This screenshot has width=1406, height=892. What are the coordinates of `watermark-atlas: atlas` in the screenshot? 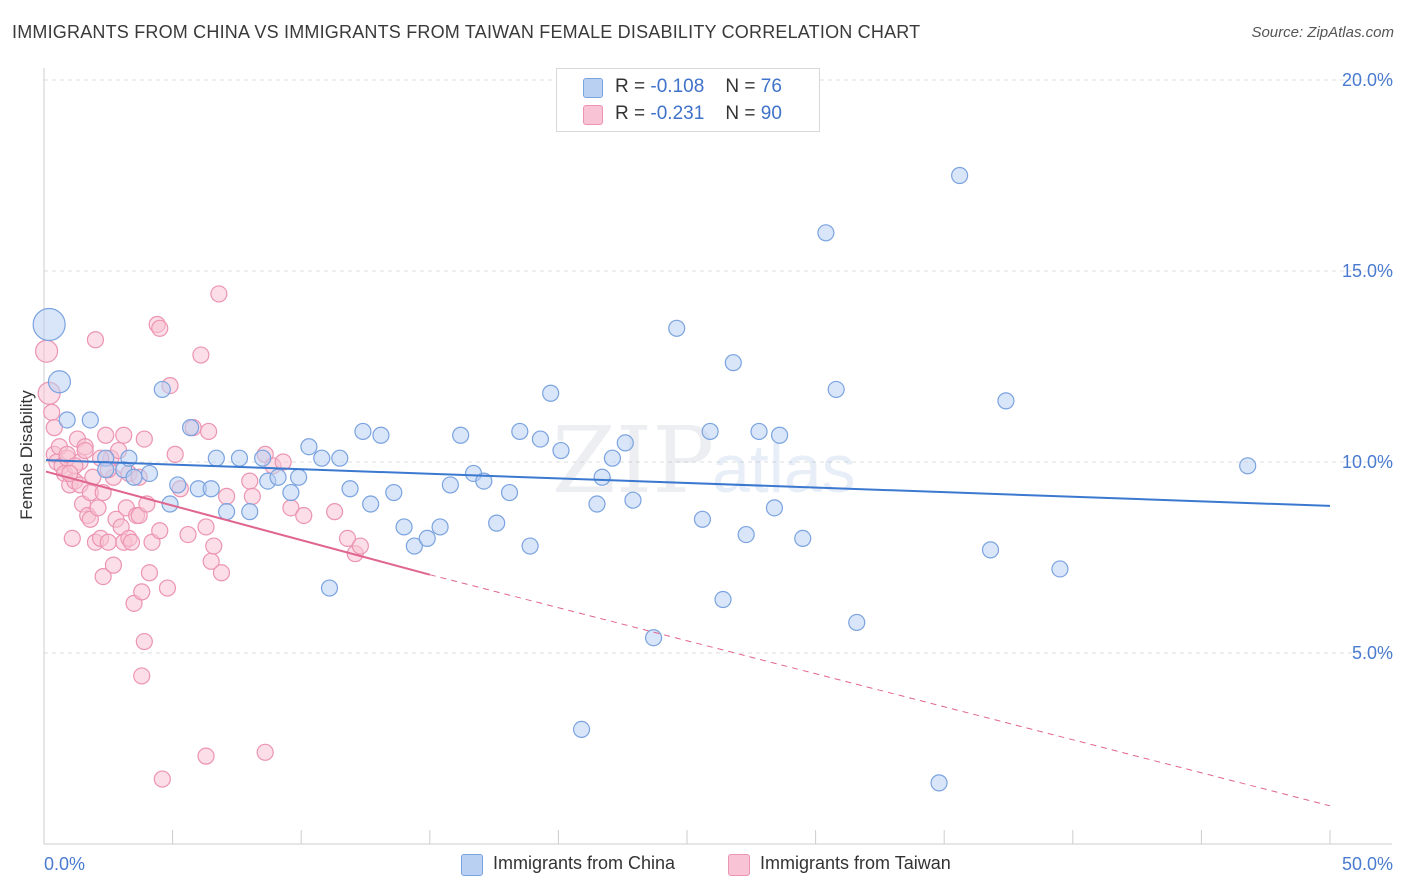 It's located at (784, 469).